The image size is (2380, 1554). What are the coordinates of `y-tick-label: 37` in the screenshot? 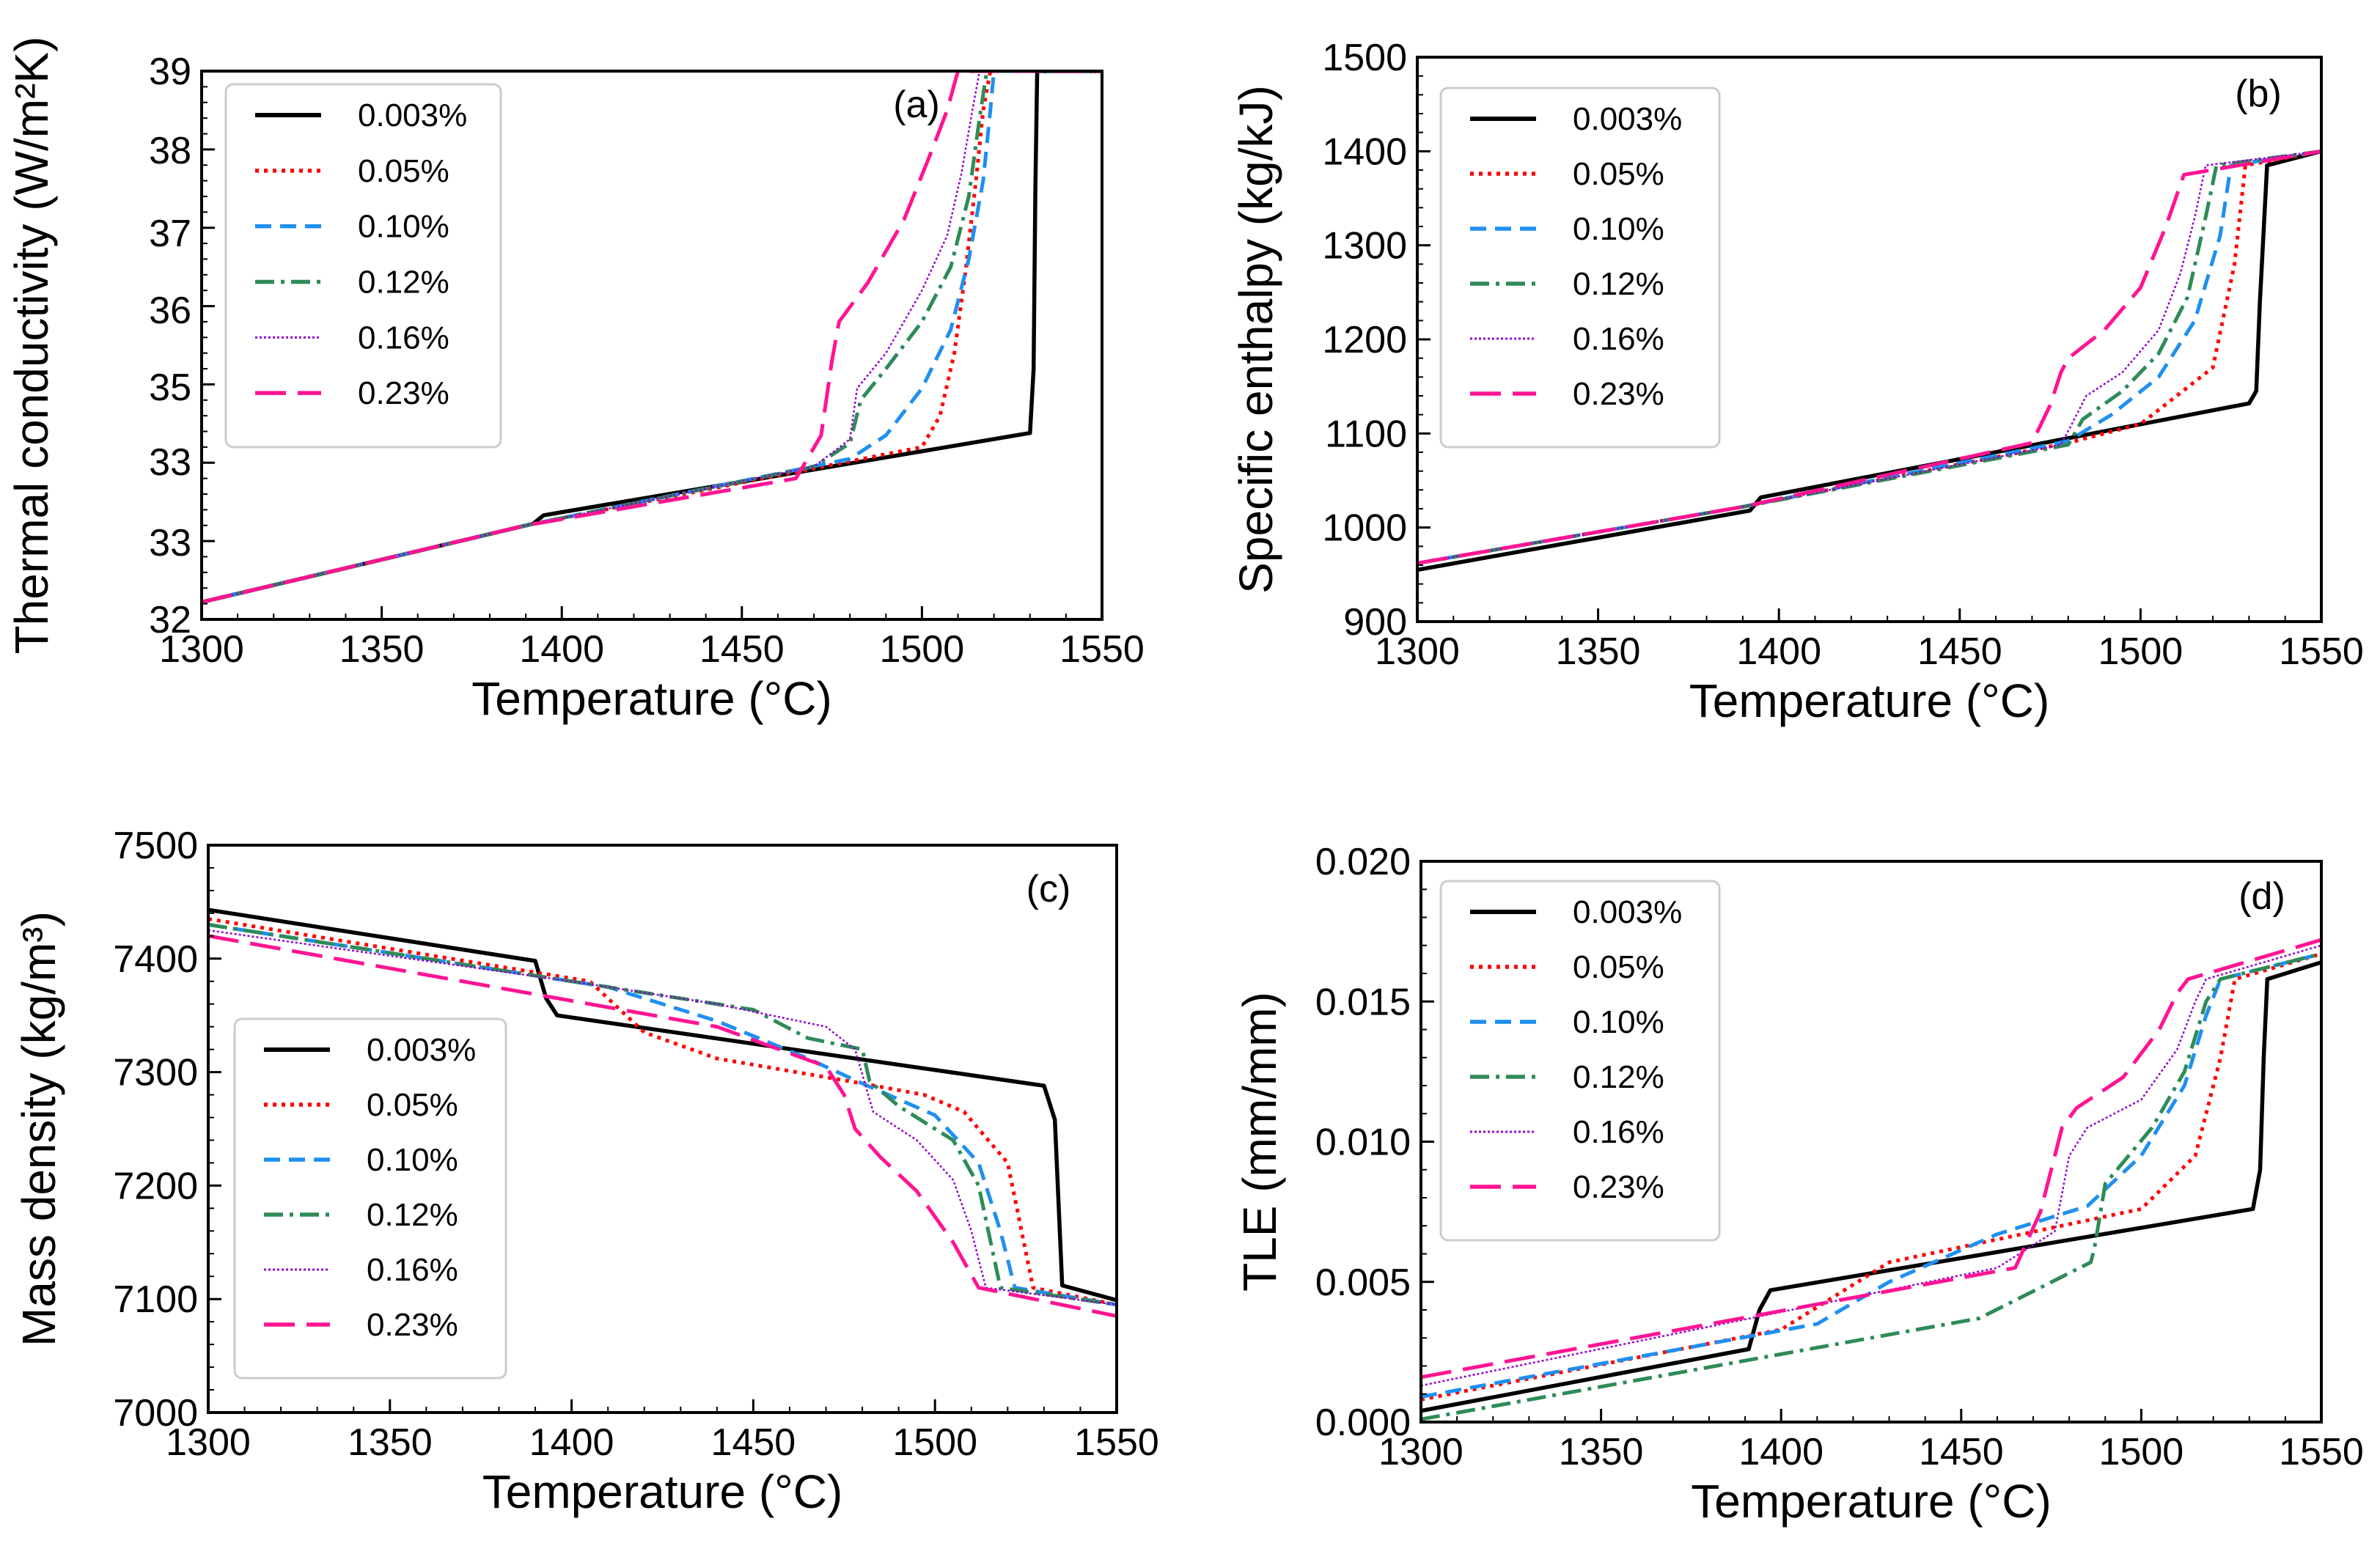 It's located at (170, 234).